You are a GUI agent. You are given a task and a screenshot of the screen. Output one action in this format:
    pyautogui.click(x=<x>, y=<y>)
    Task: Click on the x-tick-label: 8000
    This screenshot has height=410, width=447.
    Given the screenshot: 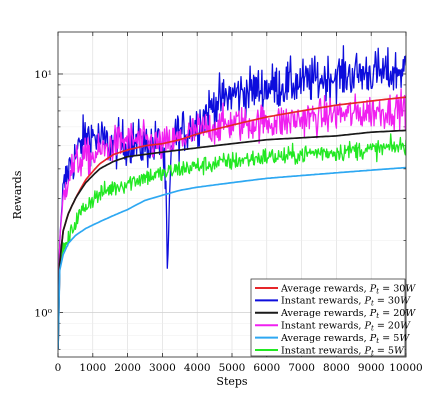 What is the action you would take?
    pyautogui.click(x=336, y=368)
    